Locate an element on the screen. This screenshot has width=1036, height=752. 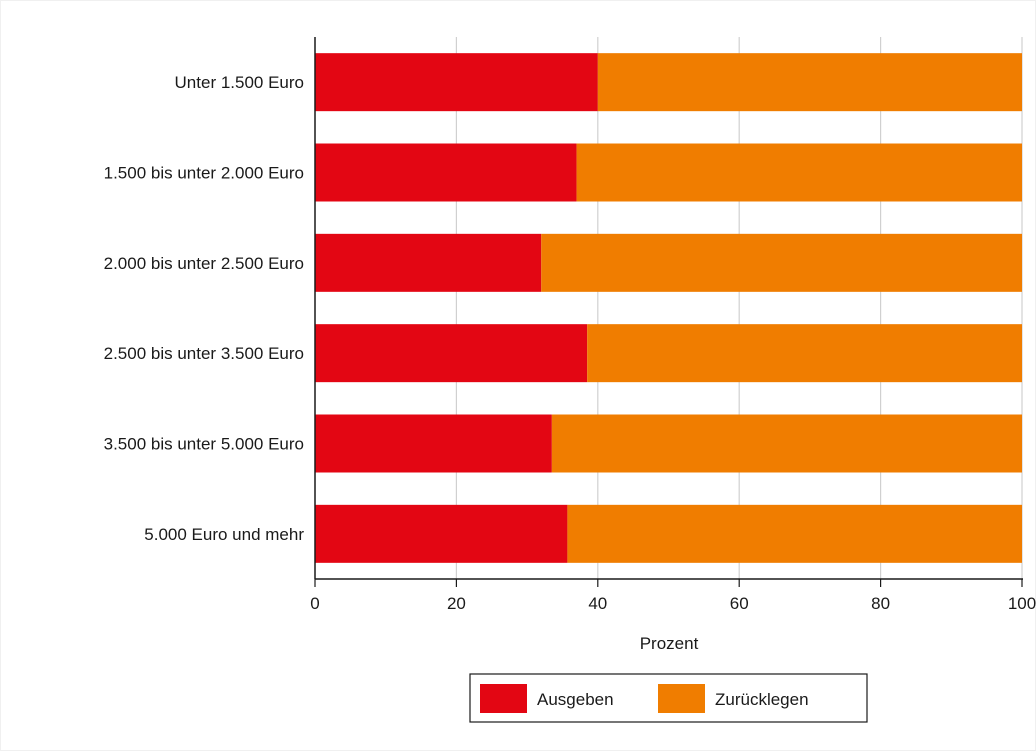
category-label-0: Unter 1.500 Euro is located at coordinates (239, 82).